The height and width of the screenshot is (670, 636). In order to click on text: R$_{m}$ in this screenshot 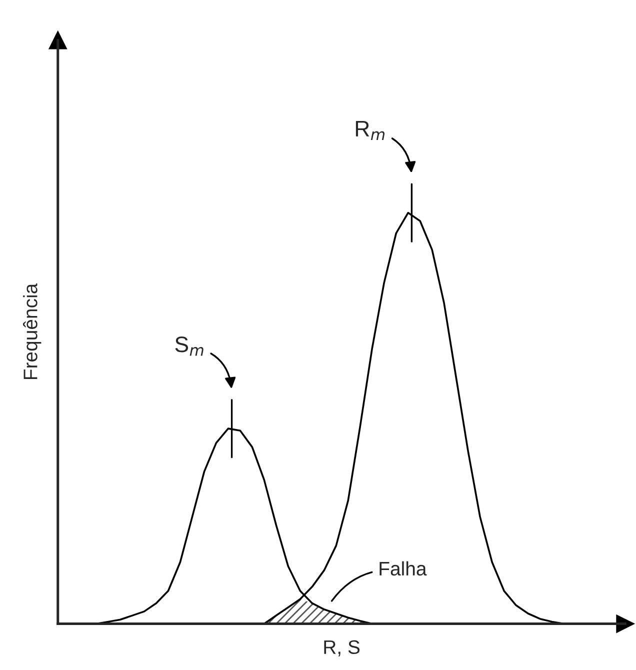, I will do `click(370, 130)`.